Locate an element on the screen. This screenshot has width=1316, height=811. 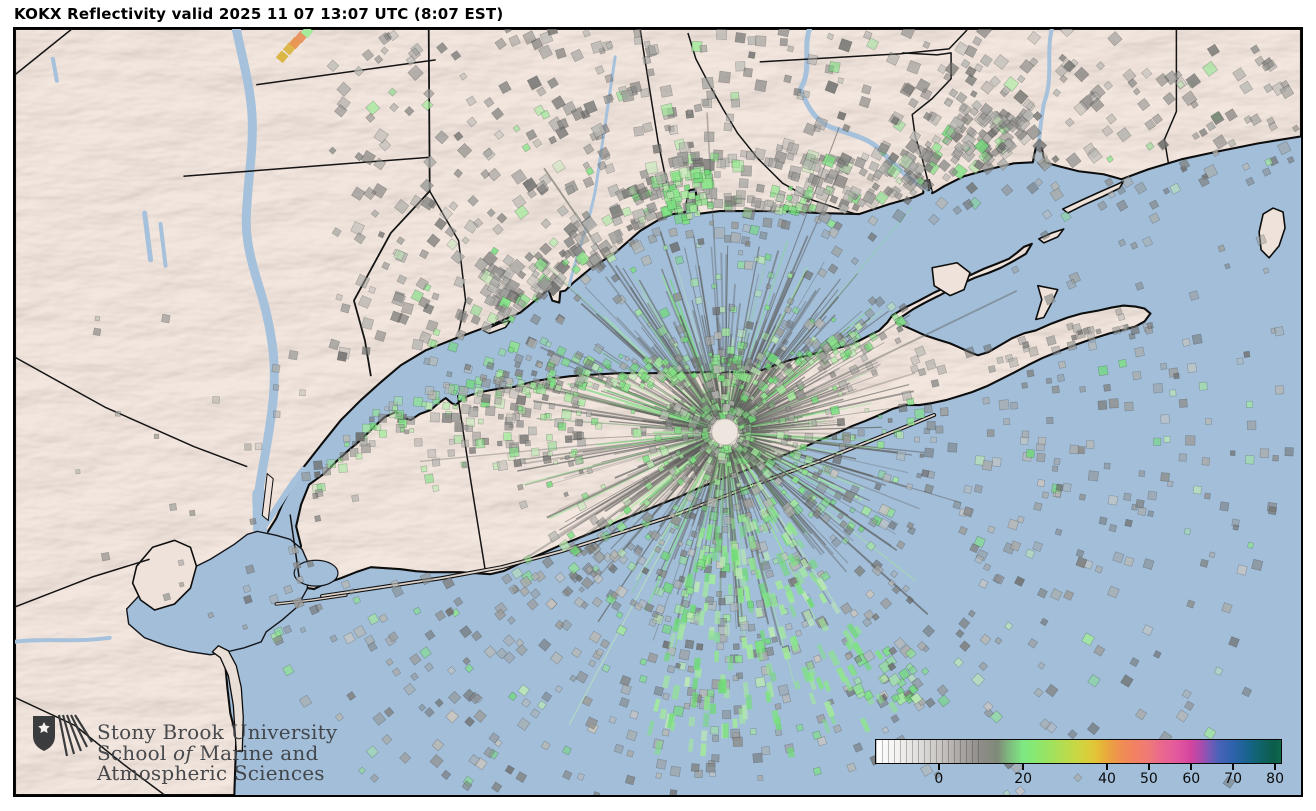
colorbar-tick-label: 80 is located at coordinates (1275, 779).